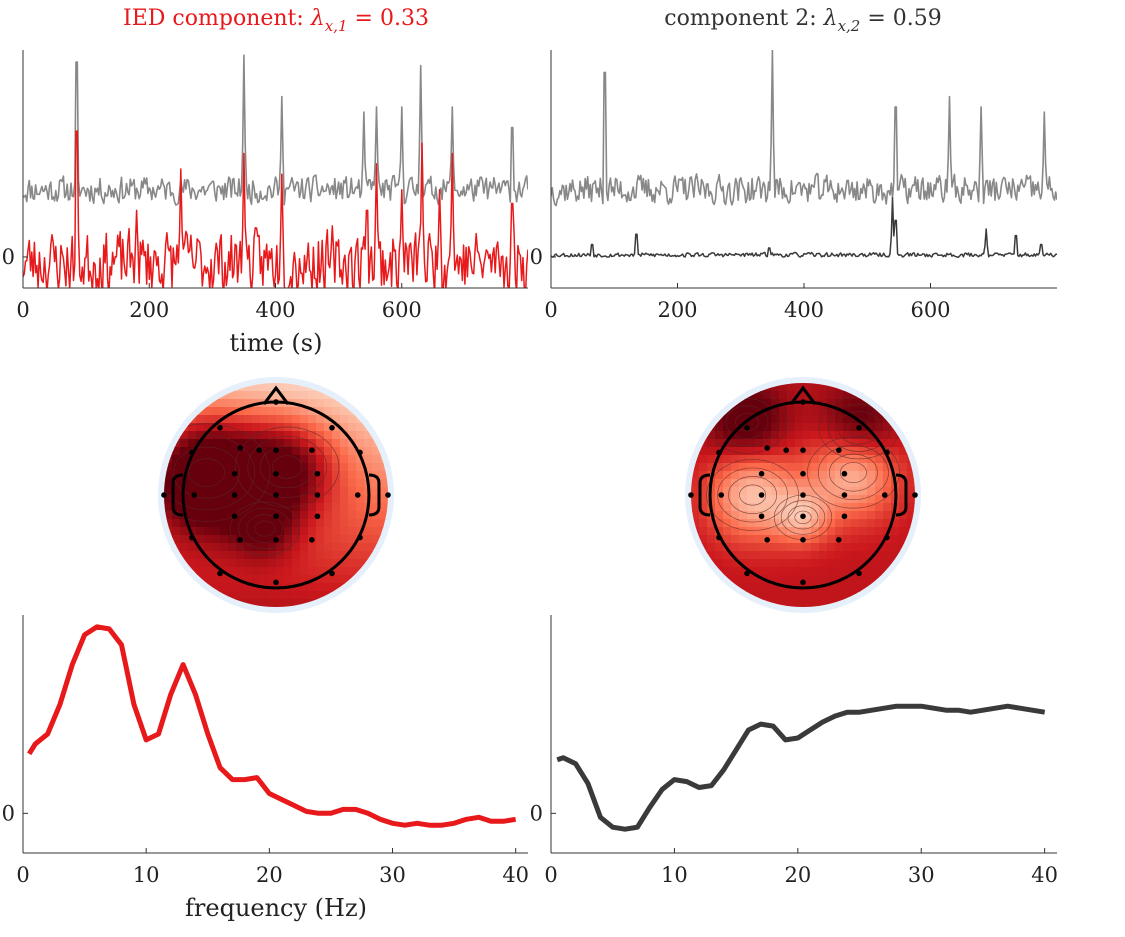  I want to click on left-title-subscript: x,1, so click(336, 26).